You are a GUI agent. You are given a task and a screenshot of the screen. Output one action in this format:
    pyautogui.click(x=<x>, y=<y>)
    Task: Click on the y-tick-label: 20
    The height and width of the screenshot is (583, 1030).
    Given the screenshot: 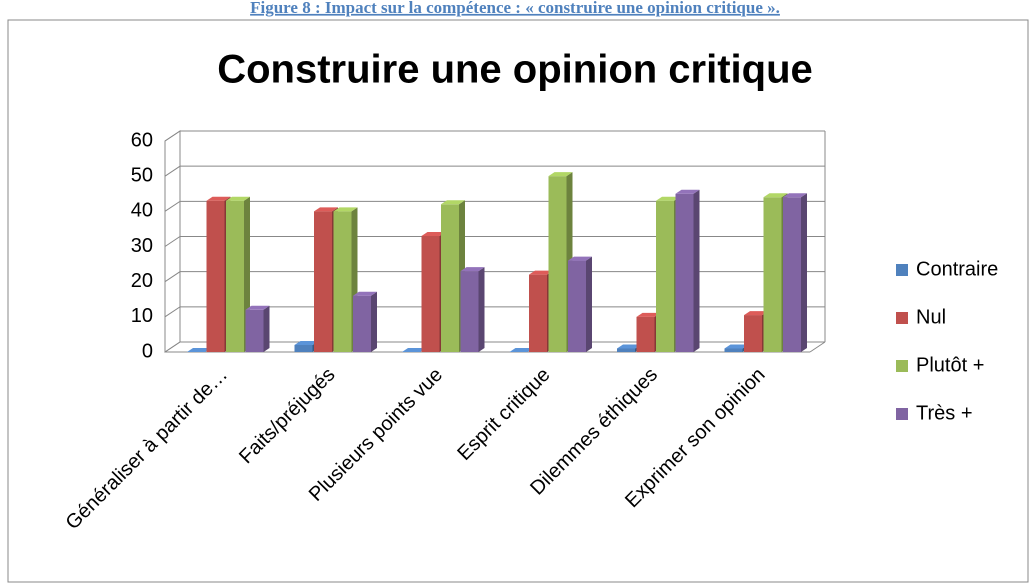 What is the action you would take?
    pyautogui.click(x=142, y=281)
    